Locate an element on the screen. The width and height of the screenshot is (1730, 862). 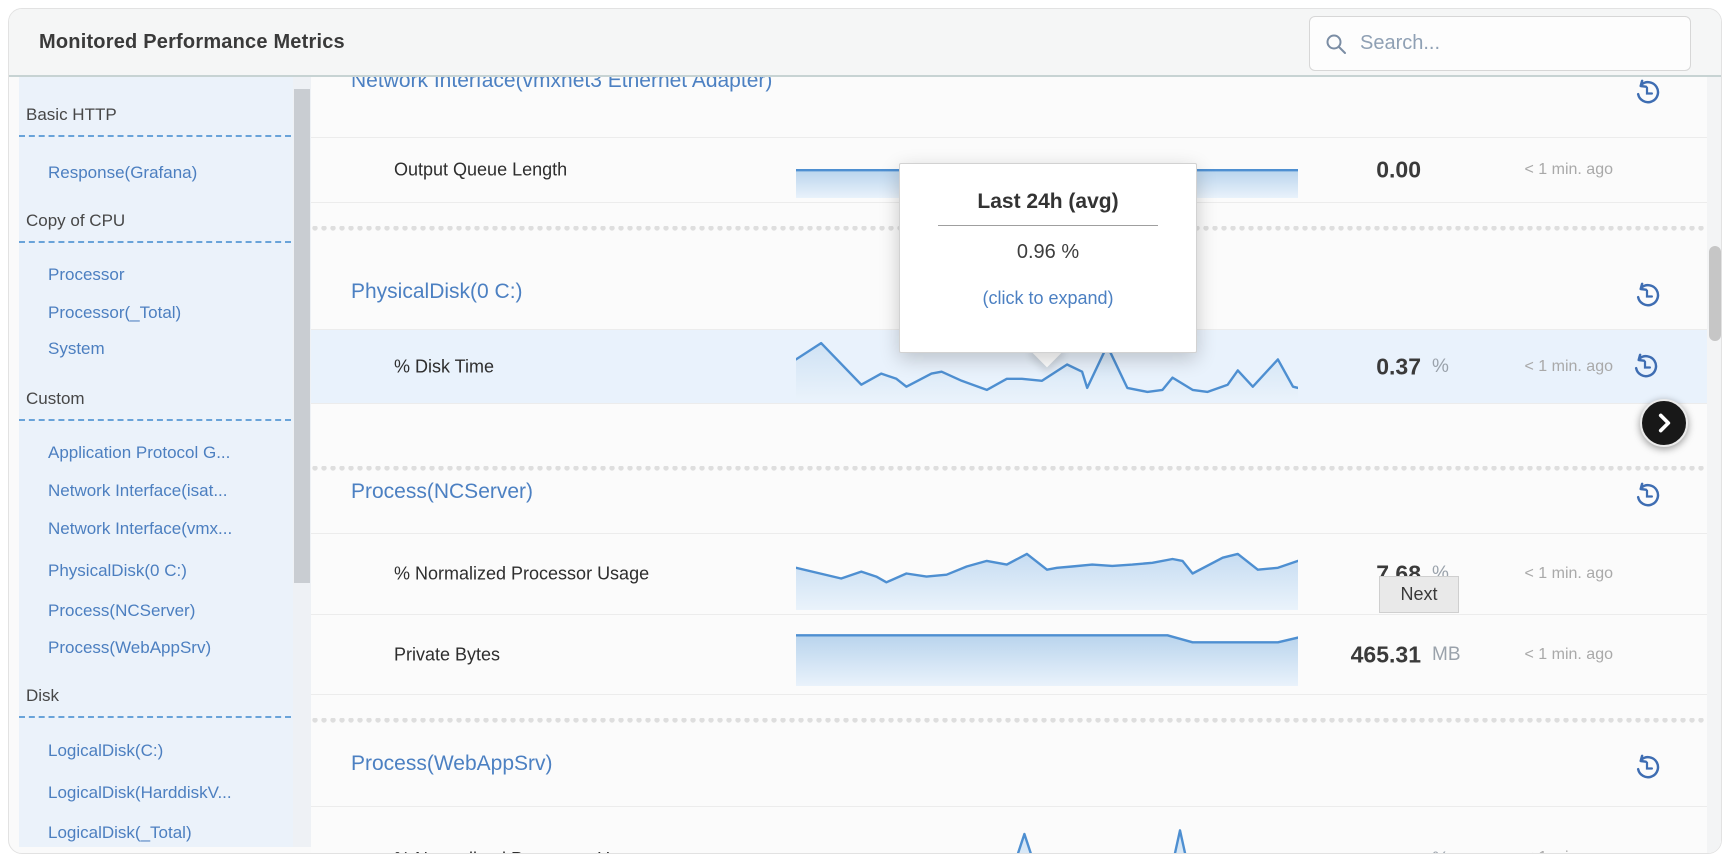
section-title-process-ncserver: Process(NCServer) is located at coordinates (442, 491).